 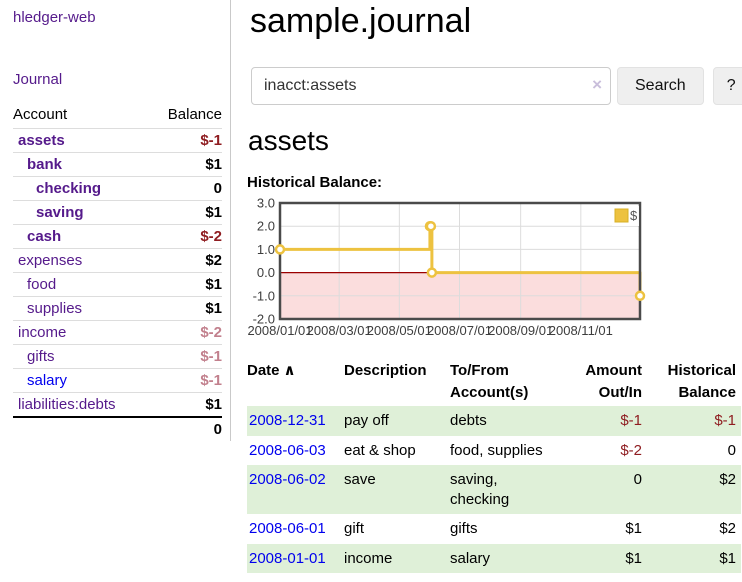 I want to click on account-row: food $1, so click(x=117, y=284).